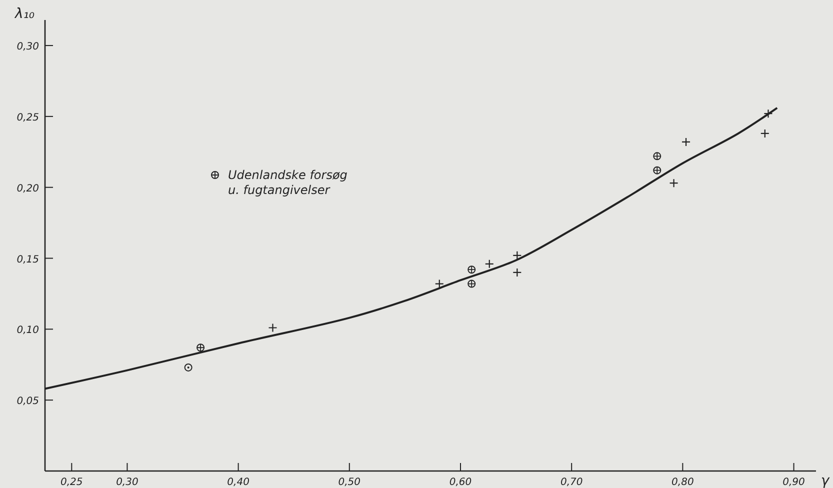 The image size is (833, 488). What do you see at coordinates (683, 482) in the screenshot?
I see `x-tick-label: 0,80` at bounding box center [683, 482].